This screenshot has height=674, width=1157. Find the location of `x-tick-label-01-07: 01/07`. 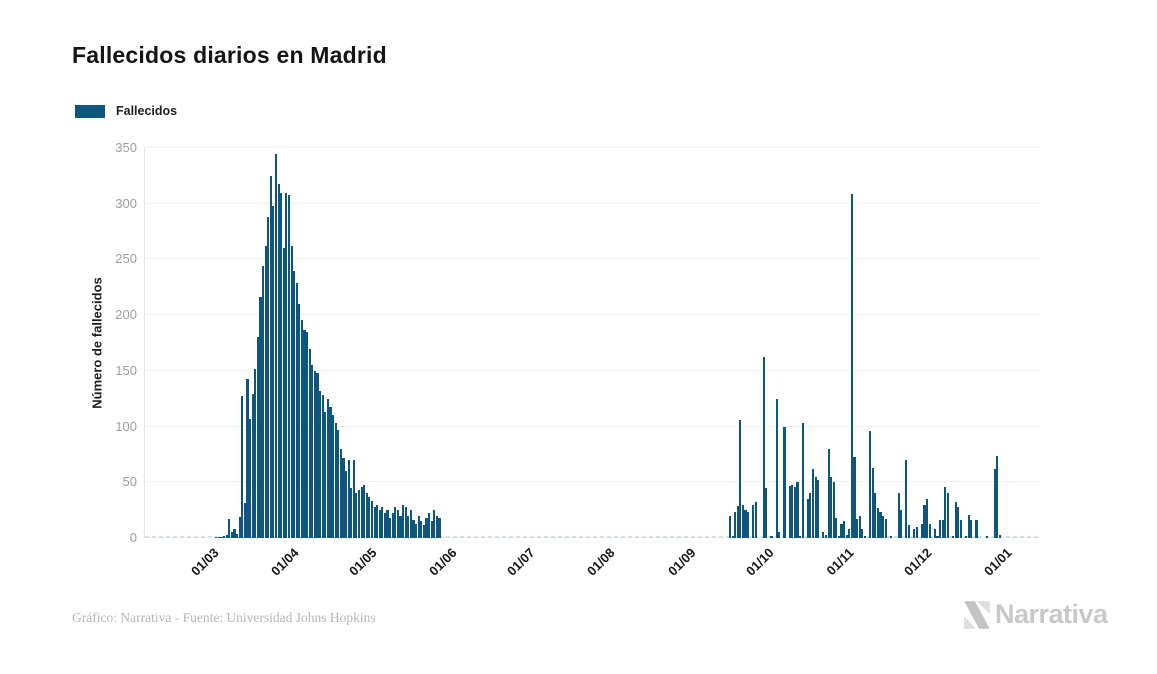

x-tick-label-01-07: 01/07 is located at coordinates (500, 562).